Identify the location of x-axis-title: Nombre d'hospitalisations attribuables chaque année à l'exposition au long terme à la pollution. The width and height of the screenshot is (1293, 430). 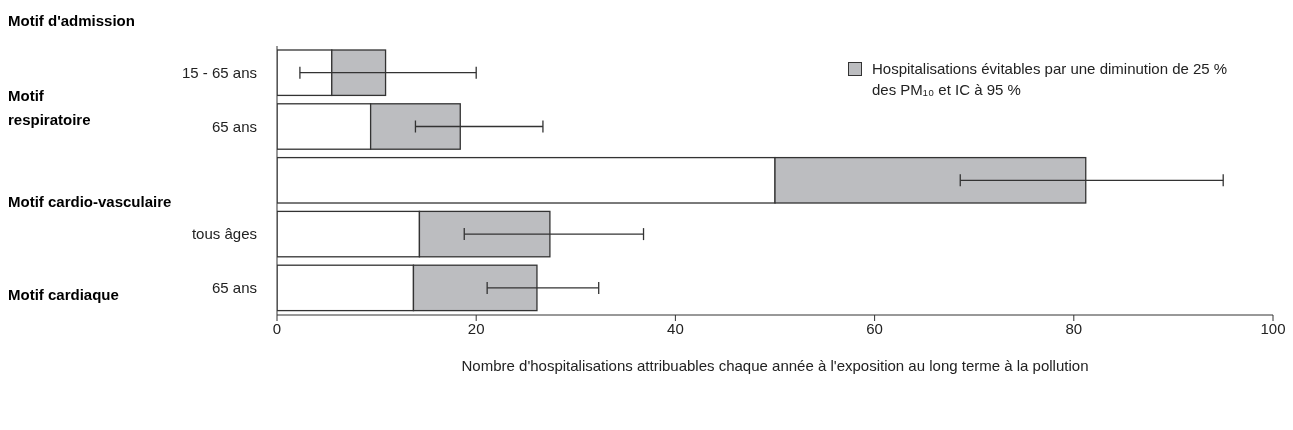
(775, 365).